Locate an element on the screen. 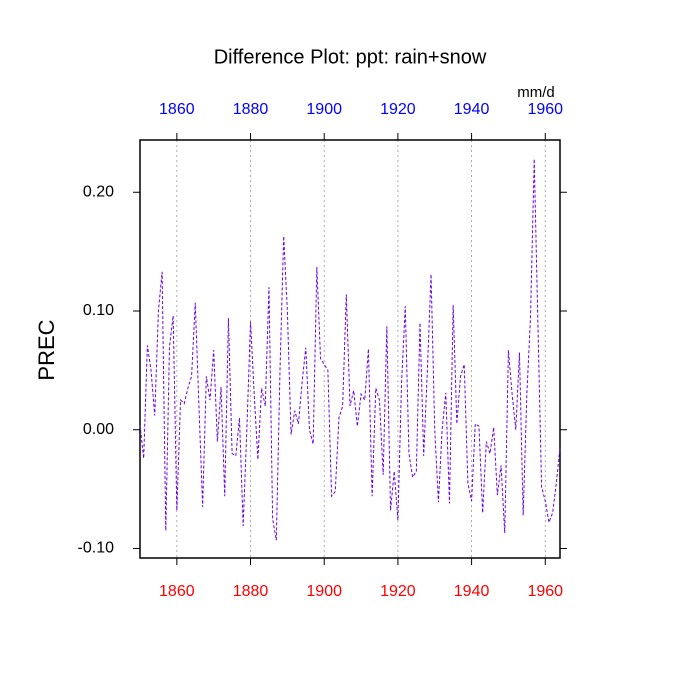 The height and width of the screenshot is (700, 700). x2-tick-label: 1920 is located at coordinates (398, 109).